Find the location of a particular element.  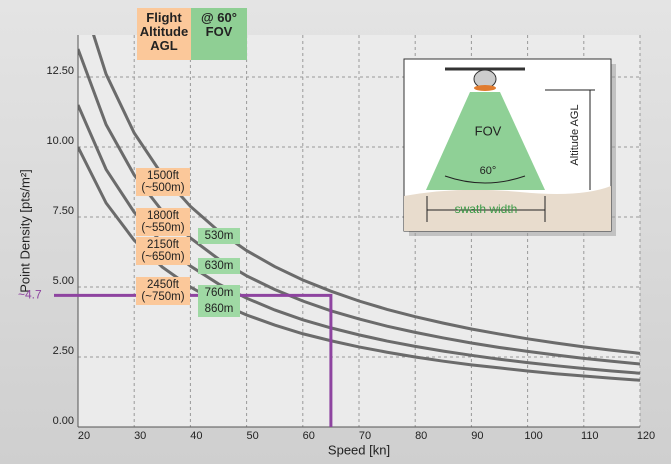

y-tick-label: 0.00 is located at coordinates (63, 421).